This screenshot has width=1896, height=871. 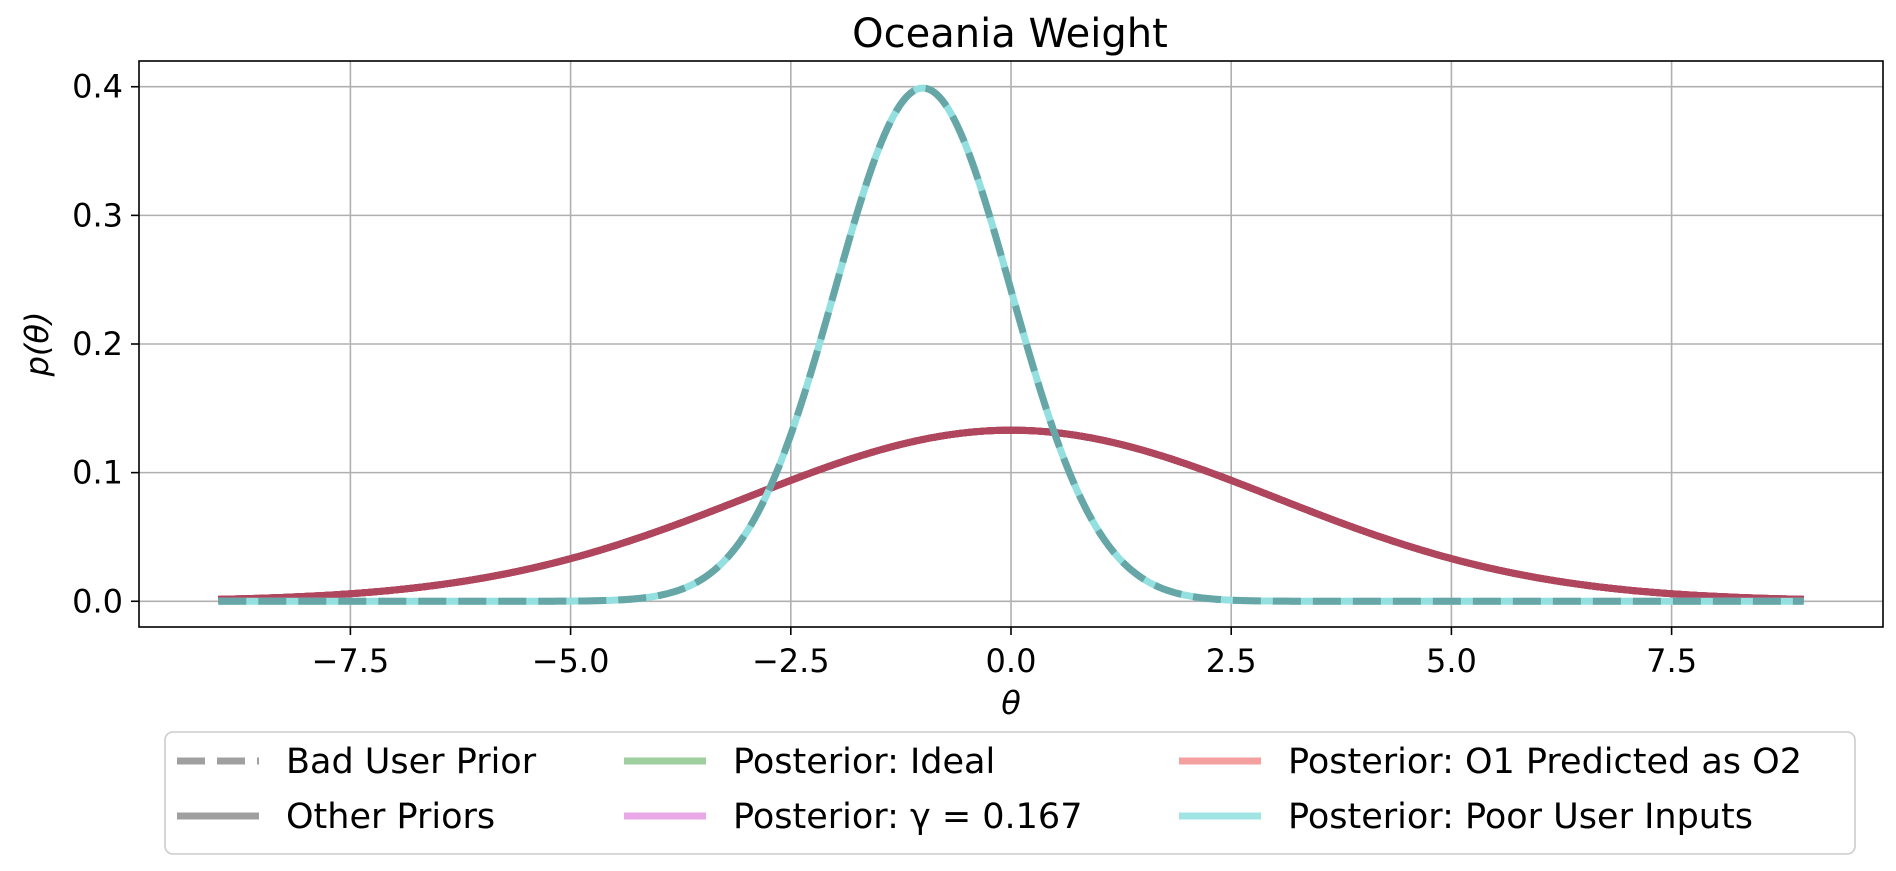 I want to click on legend-frame, so click(x=1010, y=793).